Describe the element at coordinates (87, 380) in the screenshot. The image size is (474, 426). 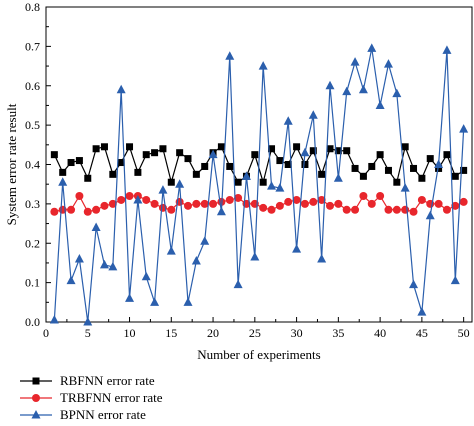
I see `legend-item: RBFNN error rate` at that location.